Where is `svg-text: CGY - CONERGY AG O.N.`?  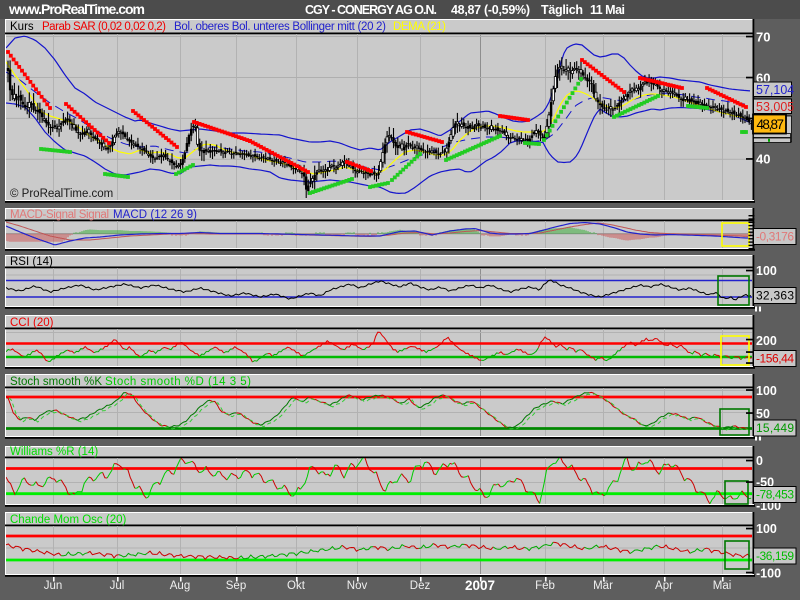 svg-text: CGY - CONERGY AG O.N. is located at coordinates (371, 10).